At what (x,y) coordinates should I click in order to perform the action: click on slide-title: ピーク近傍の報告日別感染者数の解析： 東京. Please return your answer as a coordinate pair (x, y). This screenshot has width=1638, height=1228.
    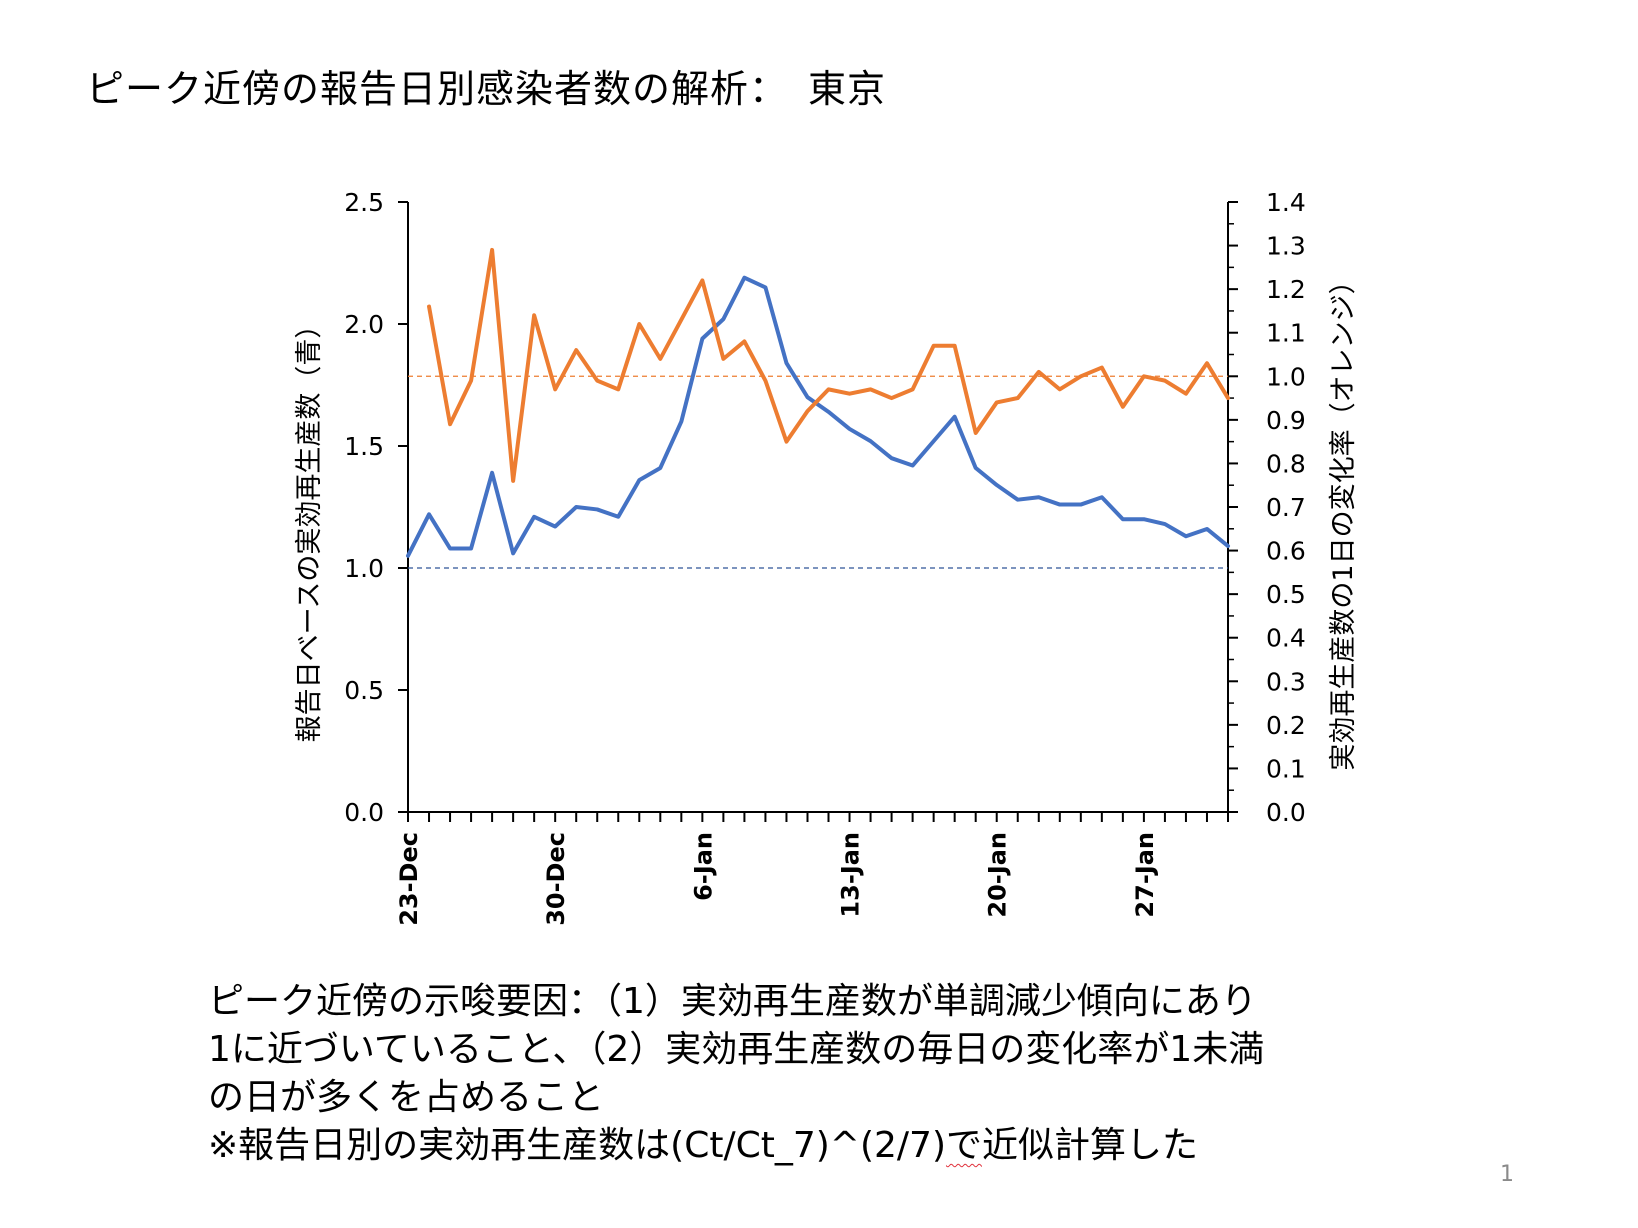
    Looking at the image, I should click on (486, 89).